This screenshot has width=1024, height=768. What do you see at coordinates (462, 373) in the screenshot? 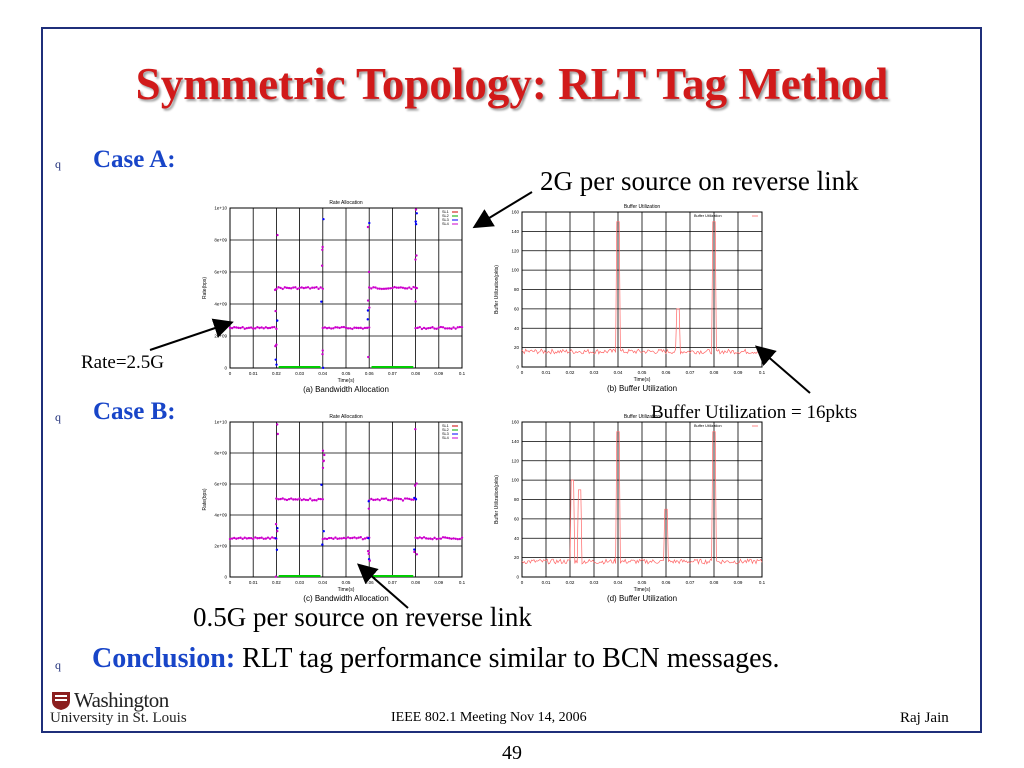
I see `x-tick-label: 0.1` at bounding box center [462, 373].